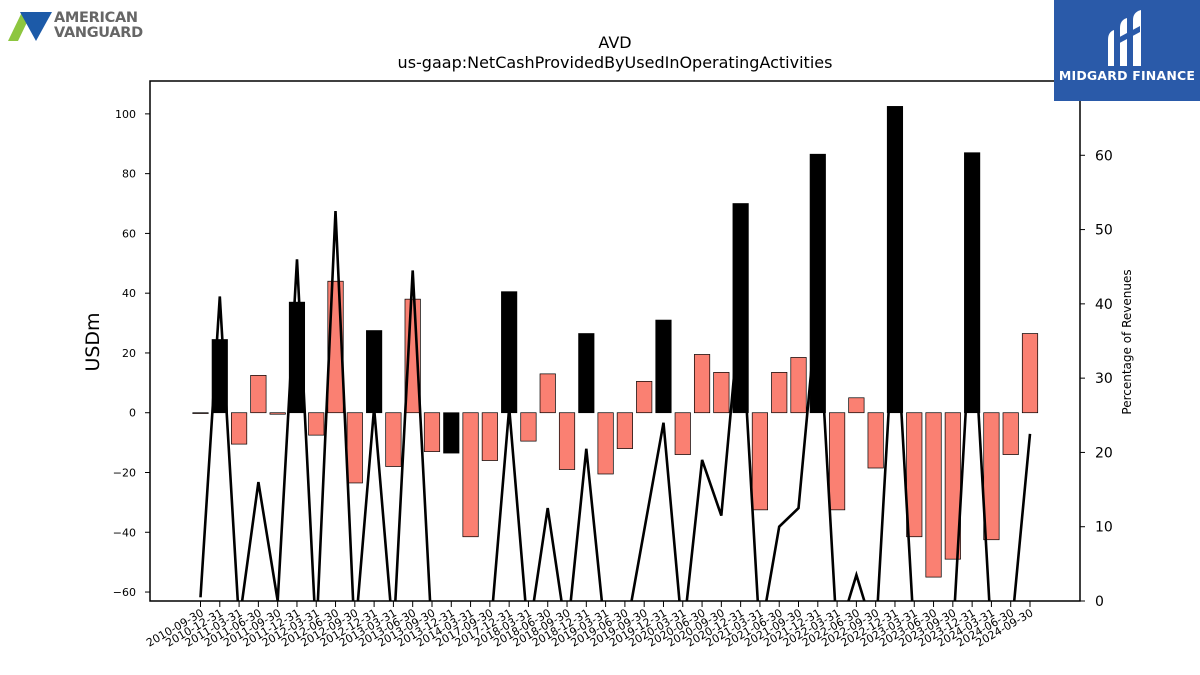 This screenshot has height=675, width=1200. What do you see at coordinates (1104, 305) in the screenshot?
I see `y2-tick-label: 40` at bounding box center [1104, 305].